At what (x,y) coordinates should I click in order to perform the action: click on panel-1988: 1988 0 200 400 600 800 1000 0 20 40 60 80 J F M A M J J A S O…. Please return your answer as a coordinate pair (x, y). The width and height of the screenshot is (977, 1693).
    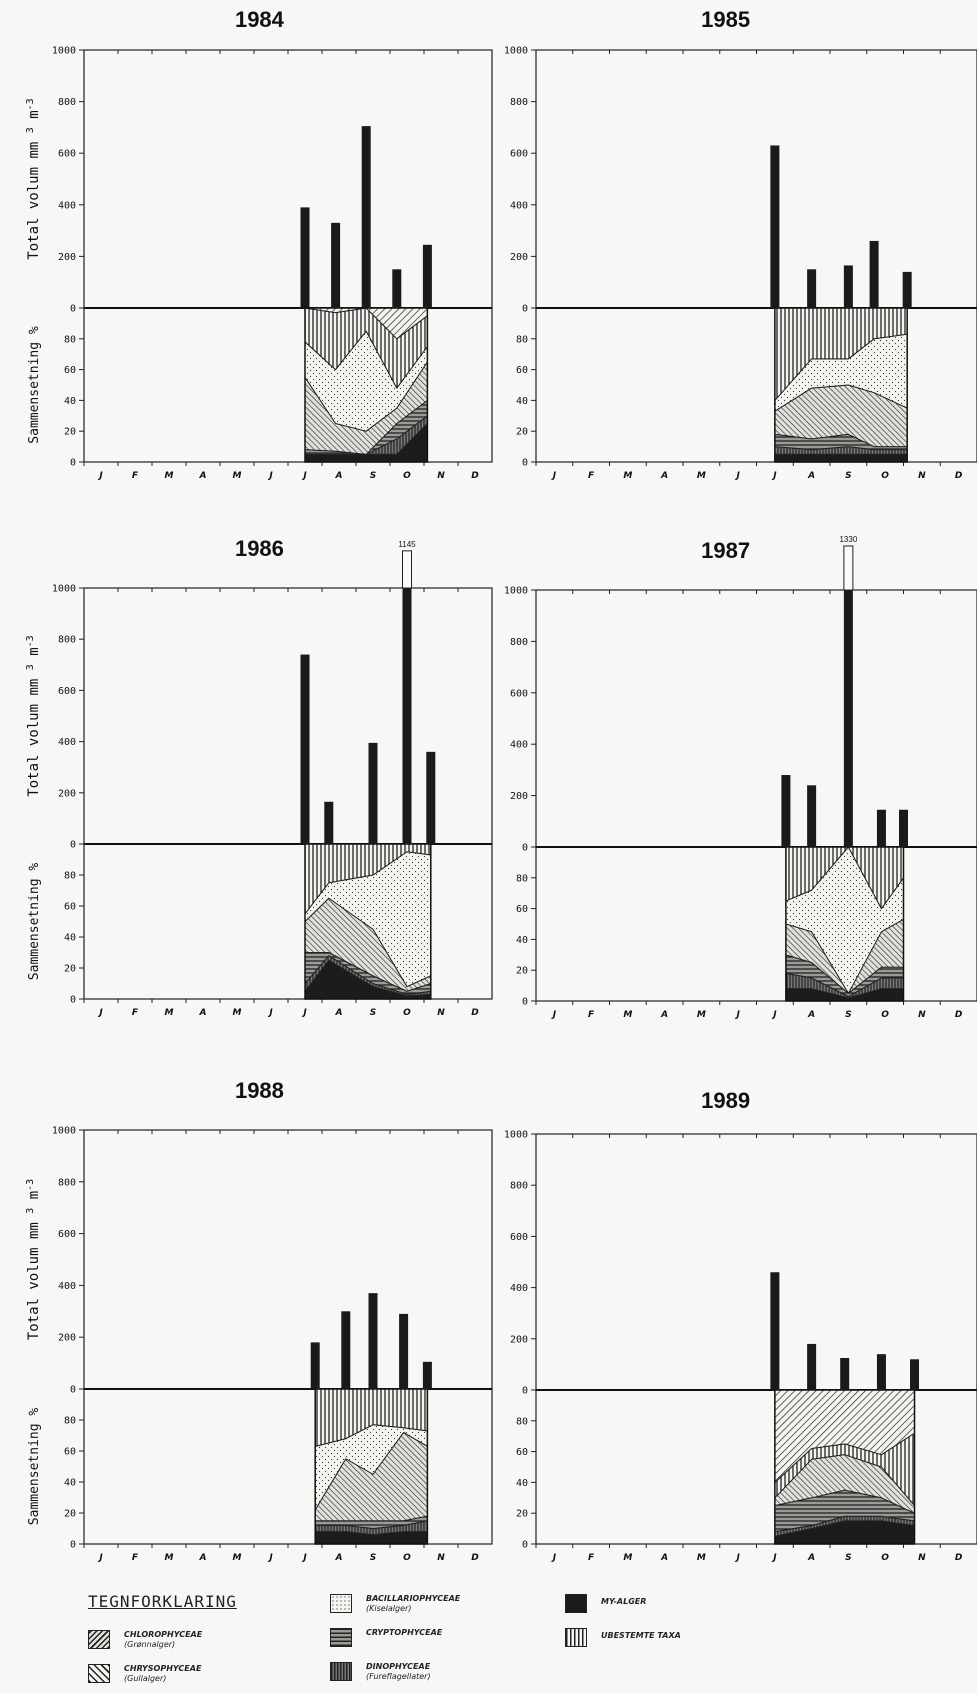
    Looking at the image, I should click on (259, 1320).